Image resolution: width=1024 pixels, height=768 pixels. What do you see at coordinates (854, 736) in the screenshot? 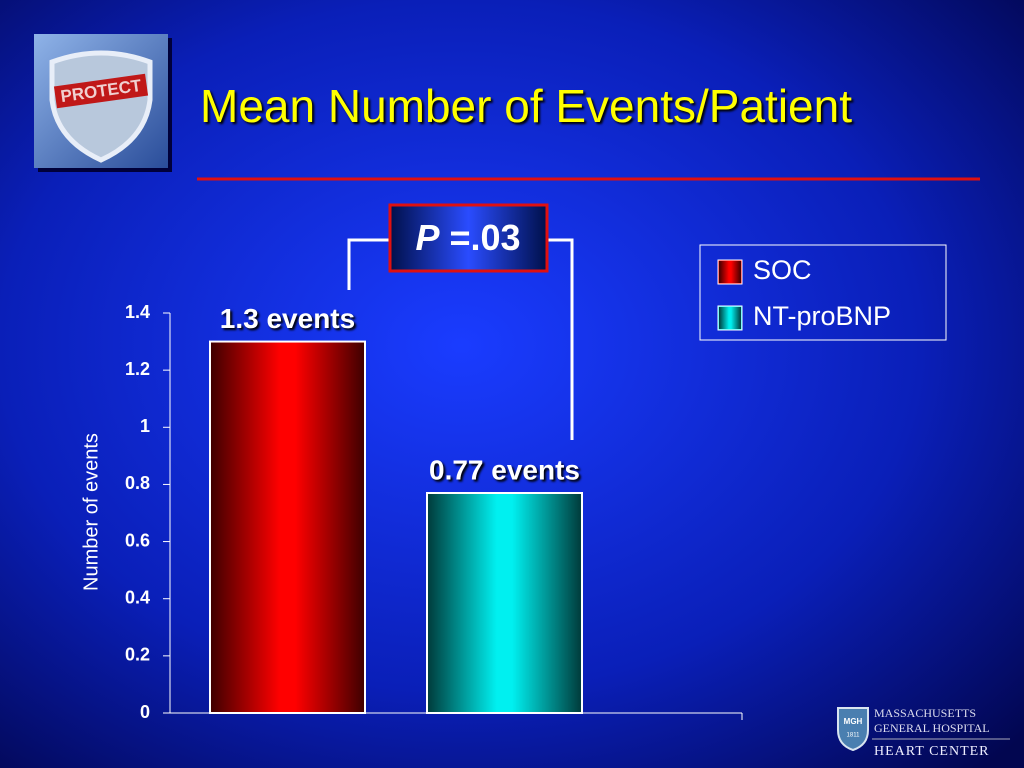
I see `badge-year: 1811` at bounding box center [854, 736].